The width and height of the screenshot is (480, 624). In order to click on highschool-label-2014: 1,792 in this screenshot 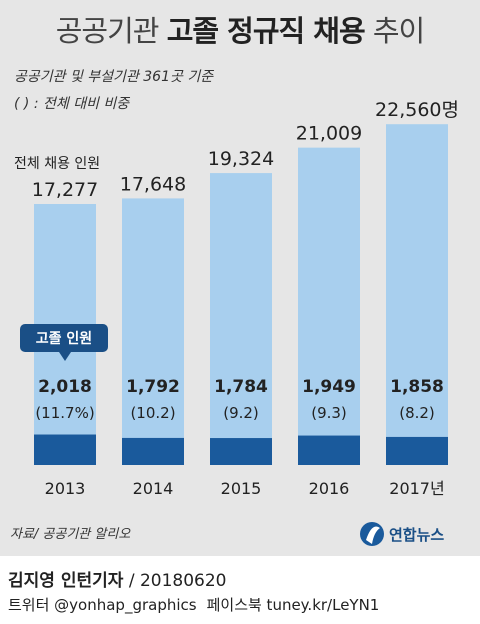, I will do `click(153, 387)`.